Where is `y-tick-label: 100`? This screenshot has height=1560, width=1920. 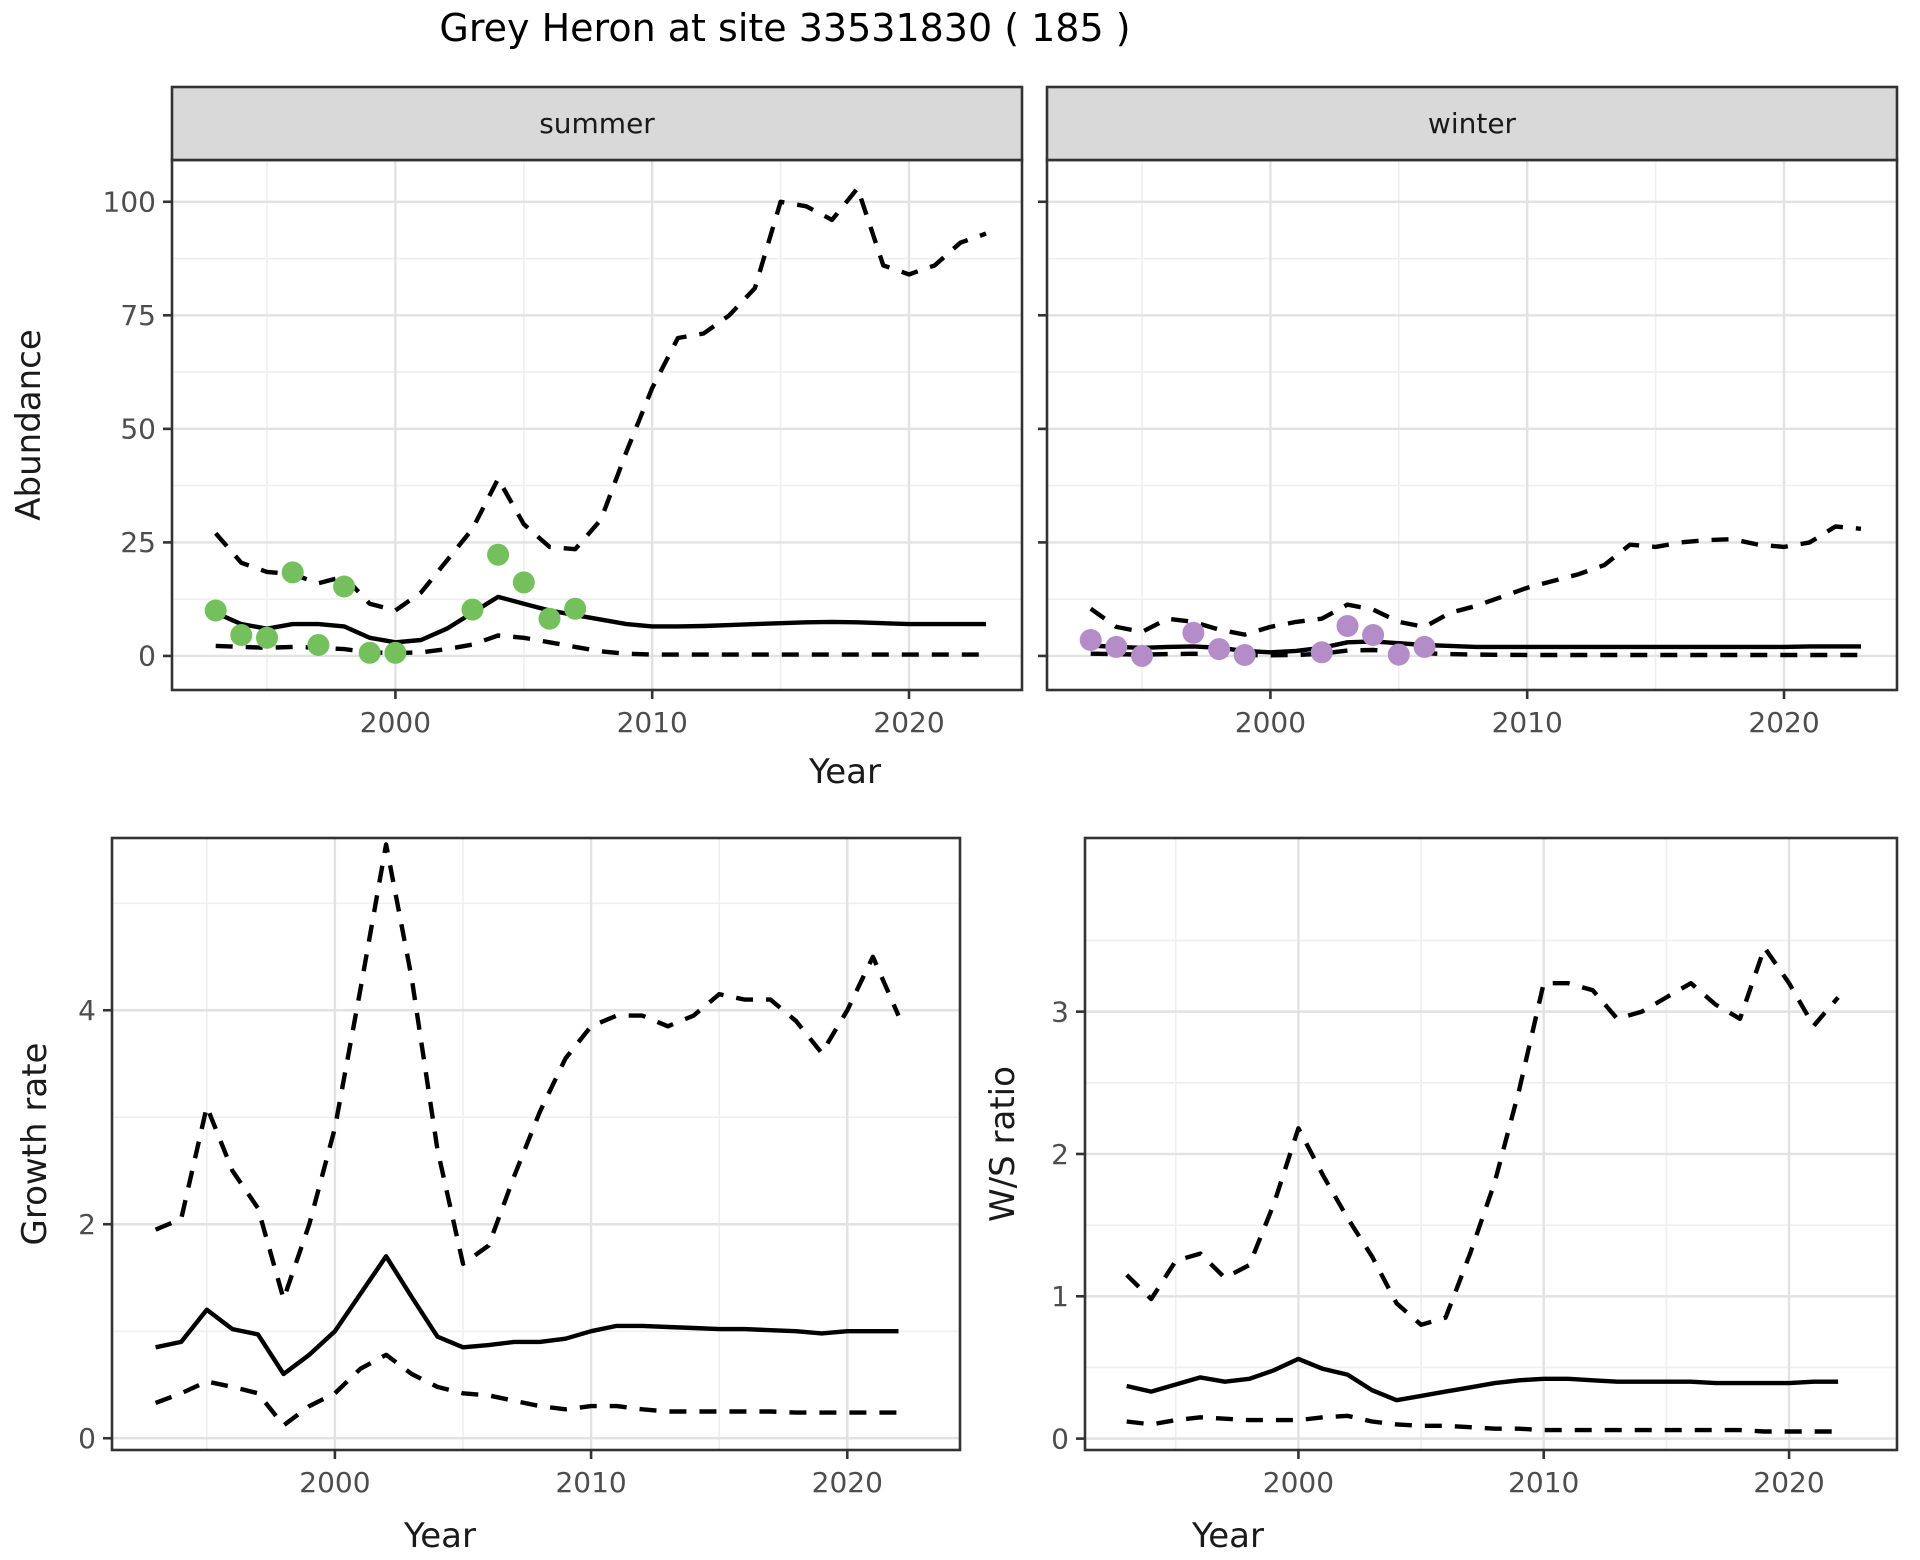 y-tick-label: 100 is located at coordinates (129, 202).